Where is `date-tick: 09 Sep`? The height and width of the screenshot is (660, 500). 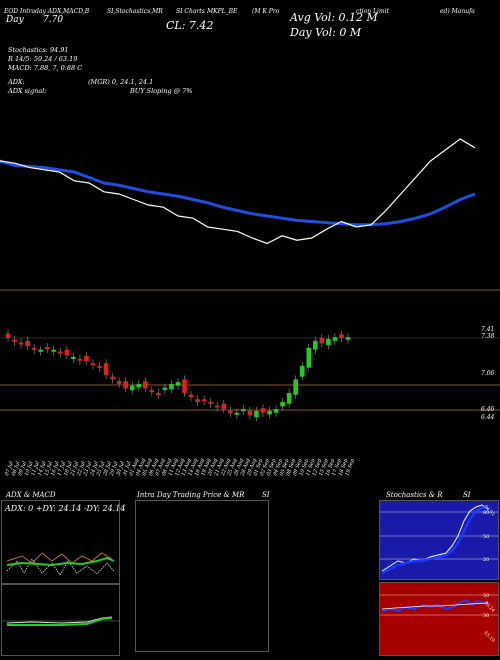 date-tick: 09 Sep is located at coordinates (298, 466).